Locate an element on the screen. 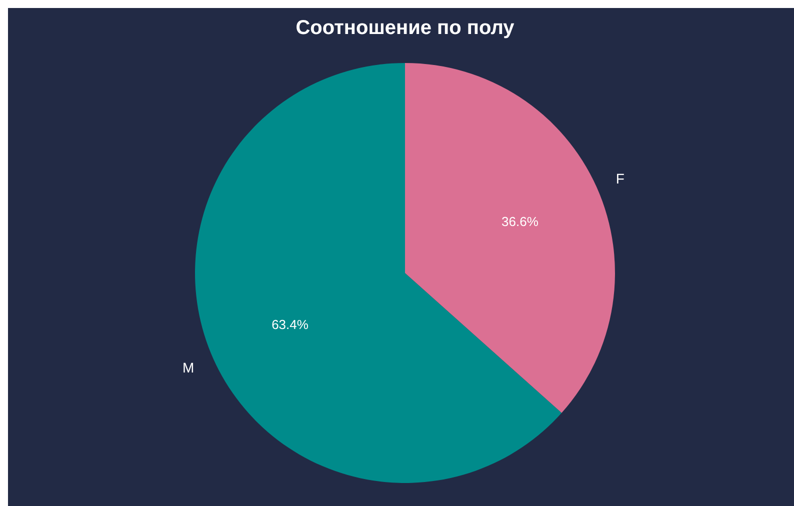  slice-label: F is located at coordinates (620, 178).